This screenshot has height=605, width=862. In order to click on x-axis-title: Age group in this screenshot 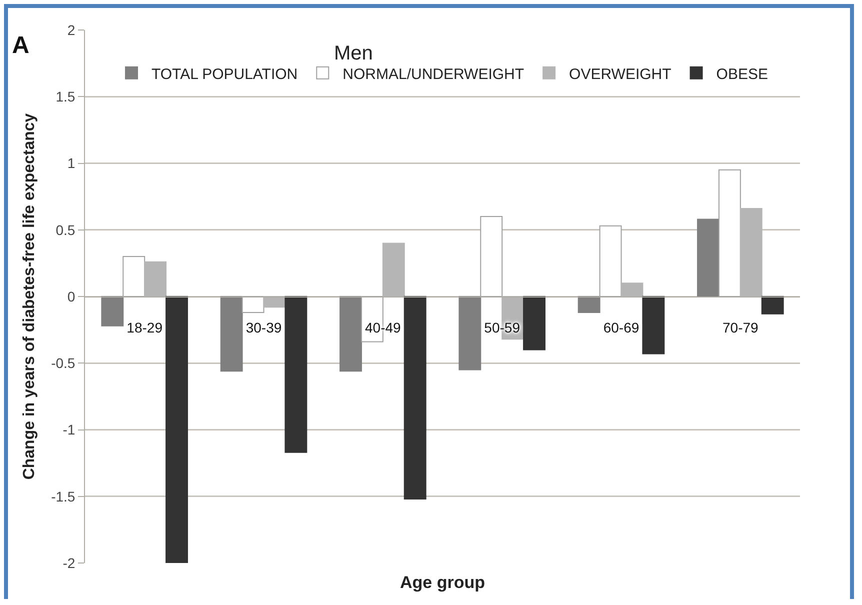, I will do `click(442, 582)`.